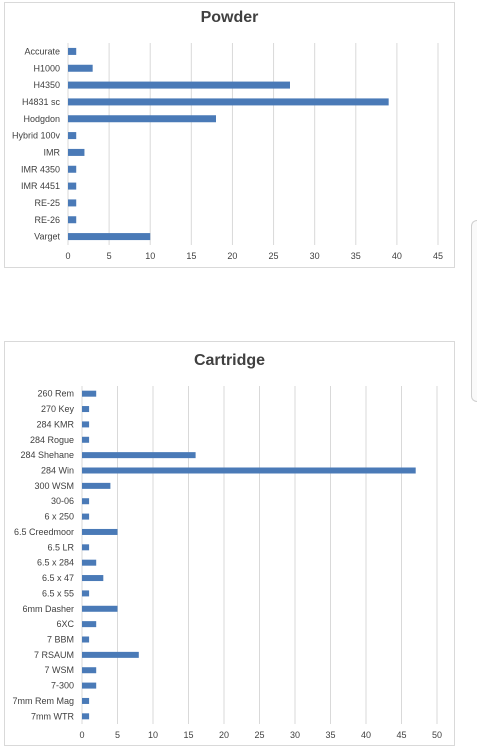 This screenshot has width=477, height=750. What do you see at coordinates (229, 360) in the screenshot?
I see `chart-title: Cartridge` at bounding box center [229, 360].